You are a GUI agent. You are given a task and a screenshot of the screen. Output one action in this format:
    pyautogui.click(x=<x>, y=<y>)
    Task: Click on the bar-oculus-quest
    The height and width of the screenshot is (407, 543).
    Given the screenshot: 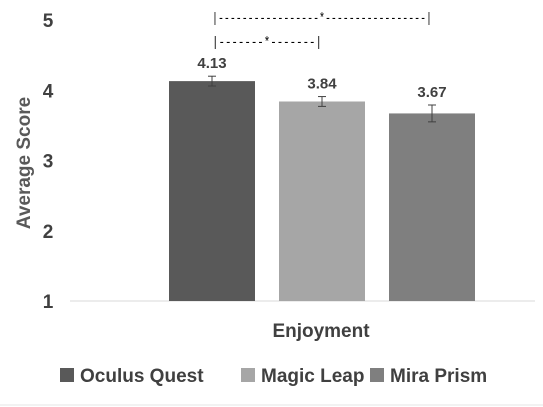 What is the action you would take?
    pyautogui.click(x=212, y=191)
    